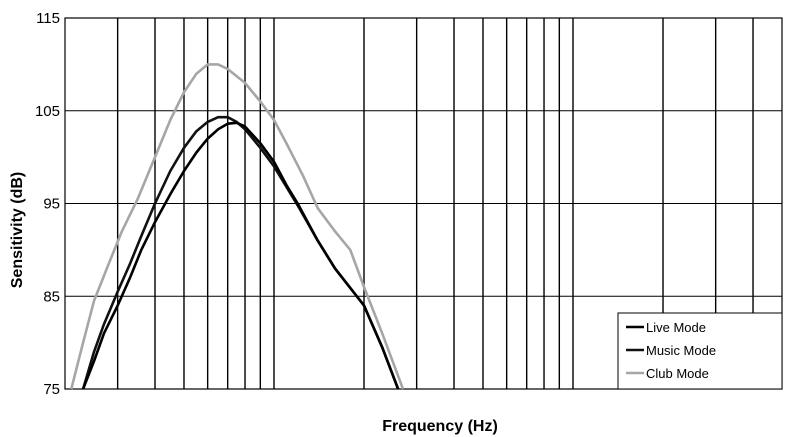  I want to click on y-tick-label: 85, so click(51, 296).